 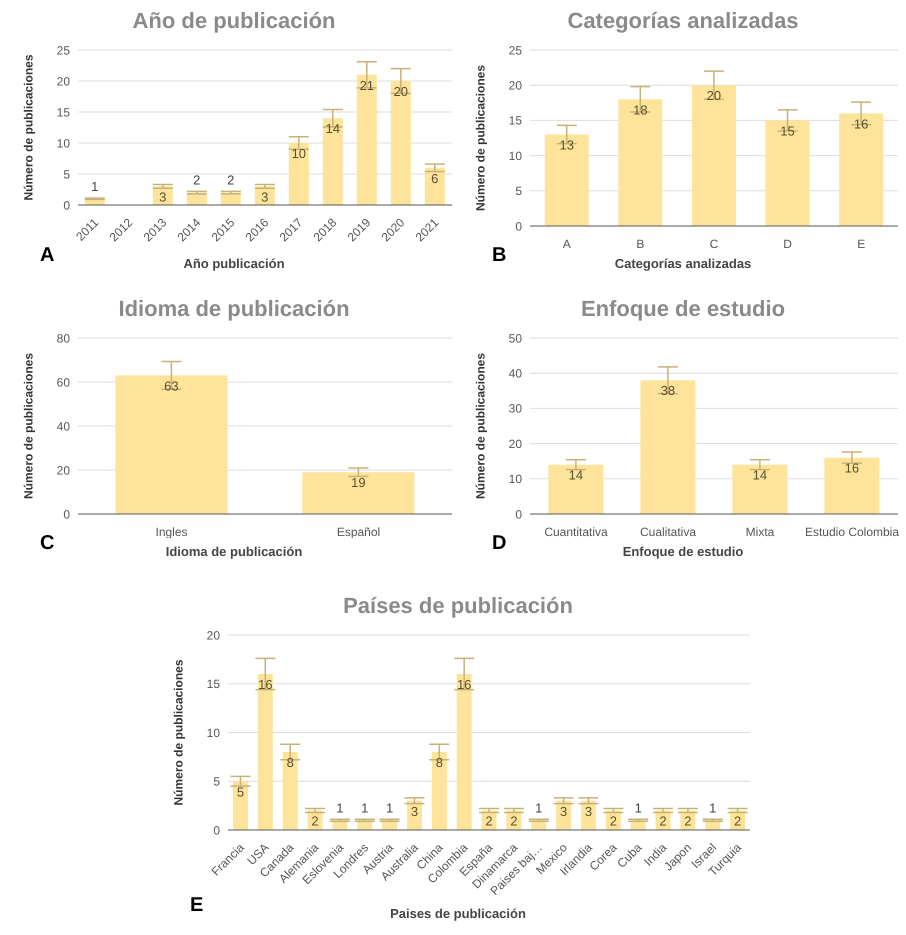 What do you see at coordinates (566, 144) in the screenshot?
I see `data-label: 13` at bounding box center [566, 144].